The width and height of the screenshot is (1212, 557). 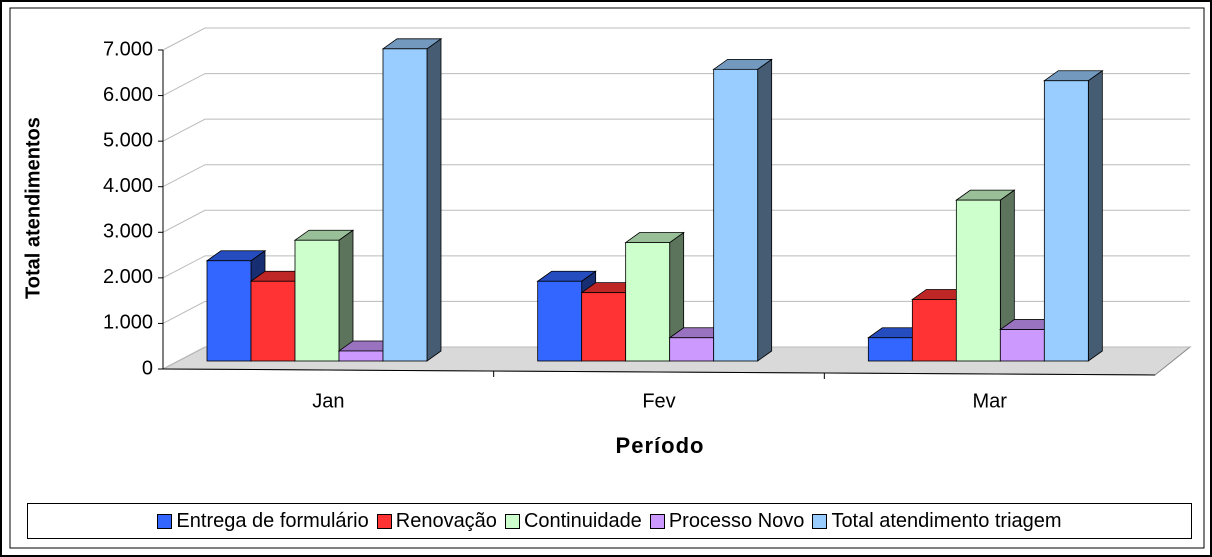 What do you see at coordinates (989, 401) in the screenshot?
I see `x-tick-label: Mar` at bounding box center [989, 401].